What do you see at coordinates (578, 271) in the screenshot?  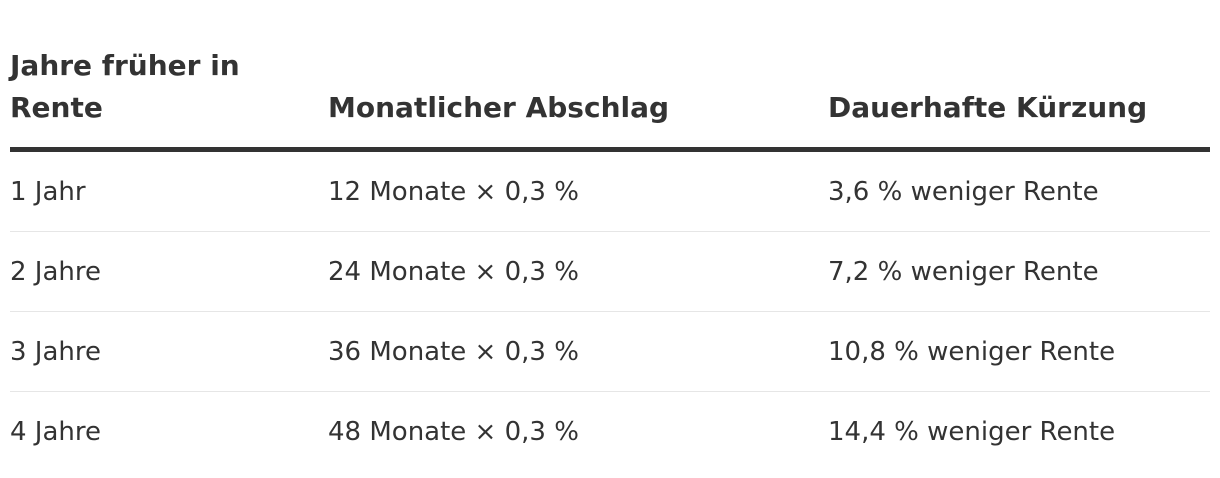 I see `cell-monthly: 24 Monate × 0,3 %` at bounding box center [578, 271].